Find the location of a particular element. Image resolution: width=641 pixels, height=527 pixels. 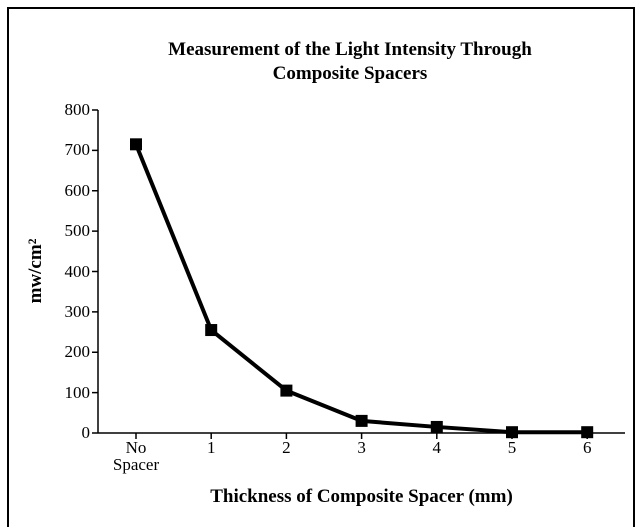

x-tick-label: 6 is located at coordinates (587, 447).